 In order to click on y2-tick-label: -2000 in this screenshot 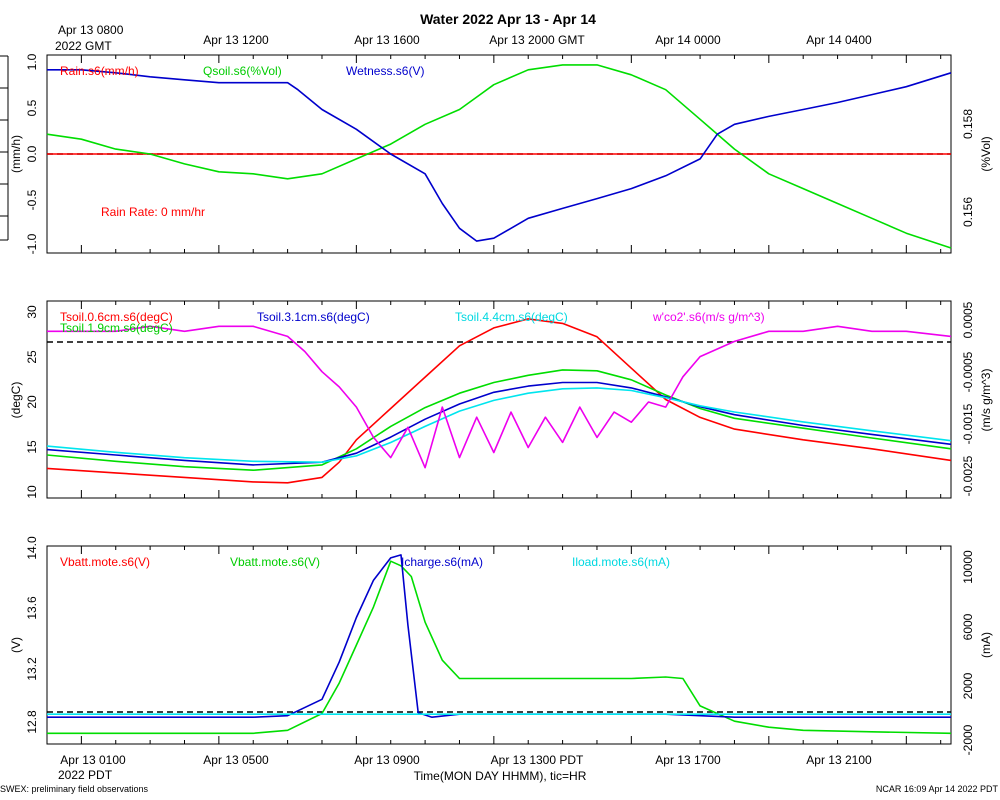, I will do `click(968, 739)`.